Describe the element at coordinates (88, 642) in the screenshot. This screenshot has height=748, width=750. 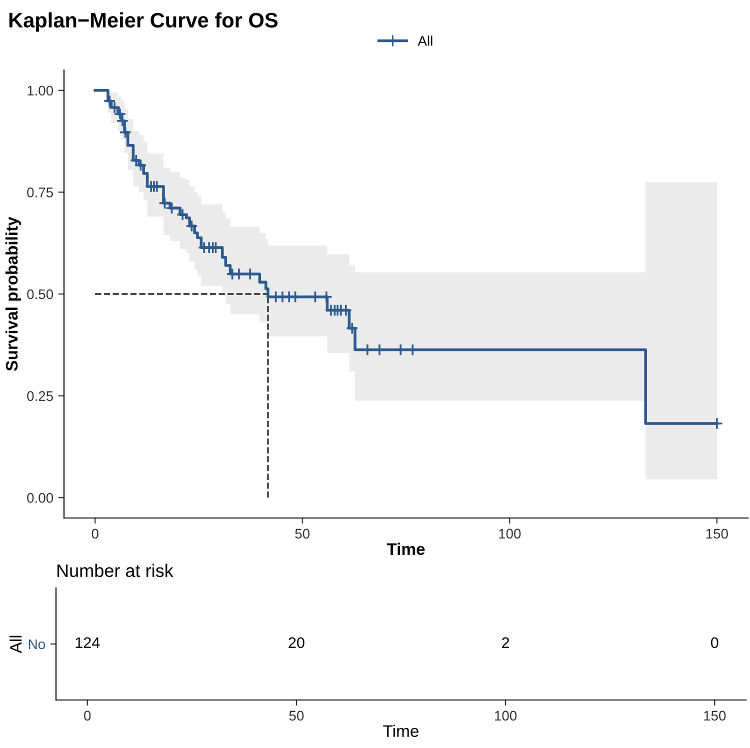
I see `data-label: 124` at that location.